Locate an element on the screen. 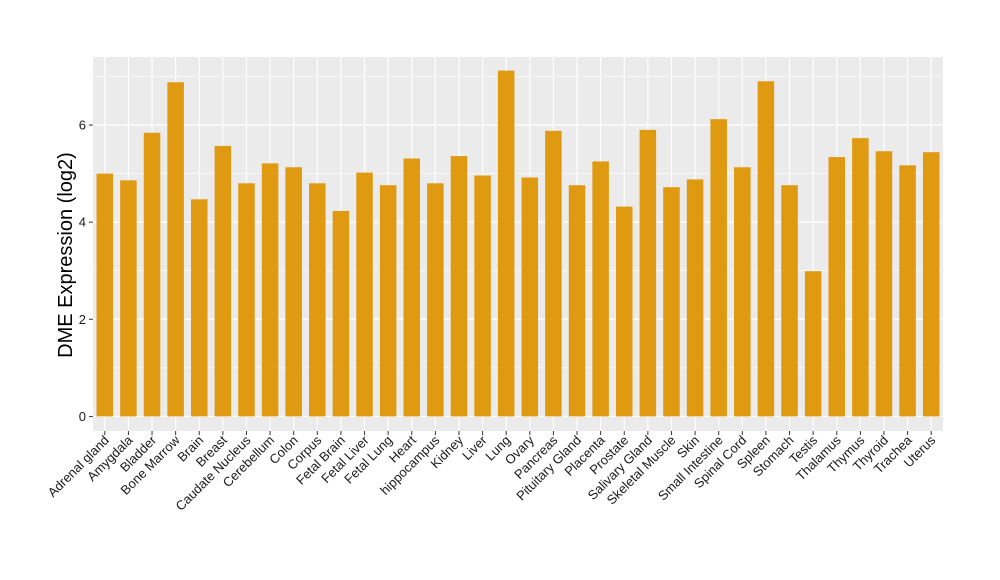 The image size is (1000, 580). y-tick-label: 2 is located at coordinates (82, 319).